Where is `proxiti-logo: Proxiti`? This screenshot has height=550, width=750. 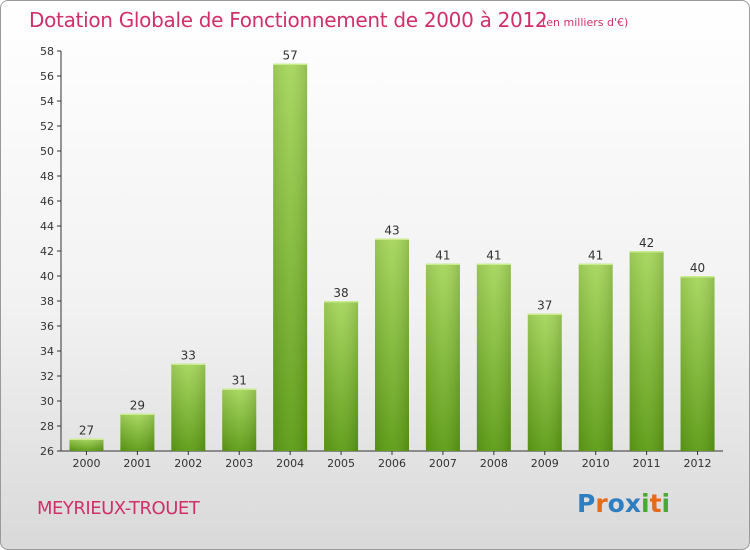 proxiti-logo: Proxiti is located at coordinates (623, 503).